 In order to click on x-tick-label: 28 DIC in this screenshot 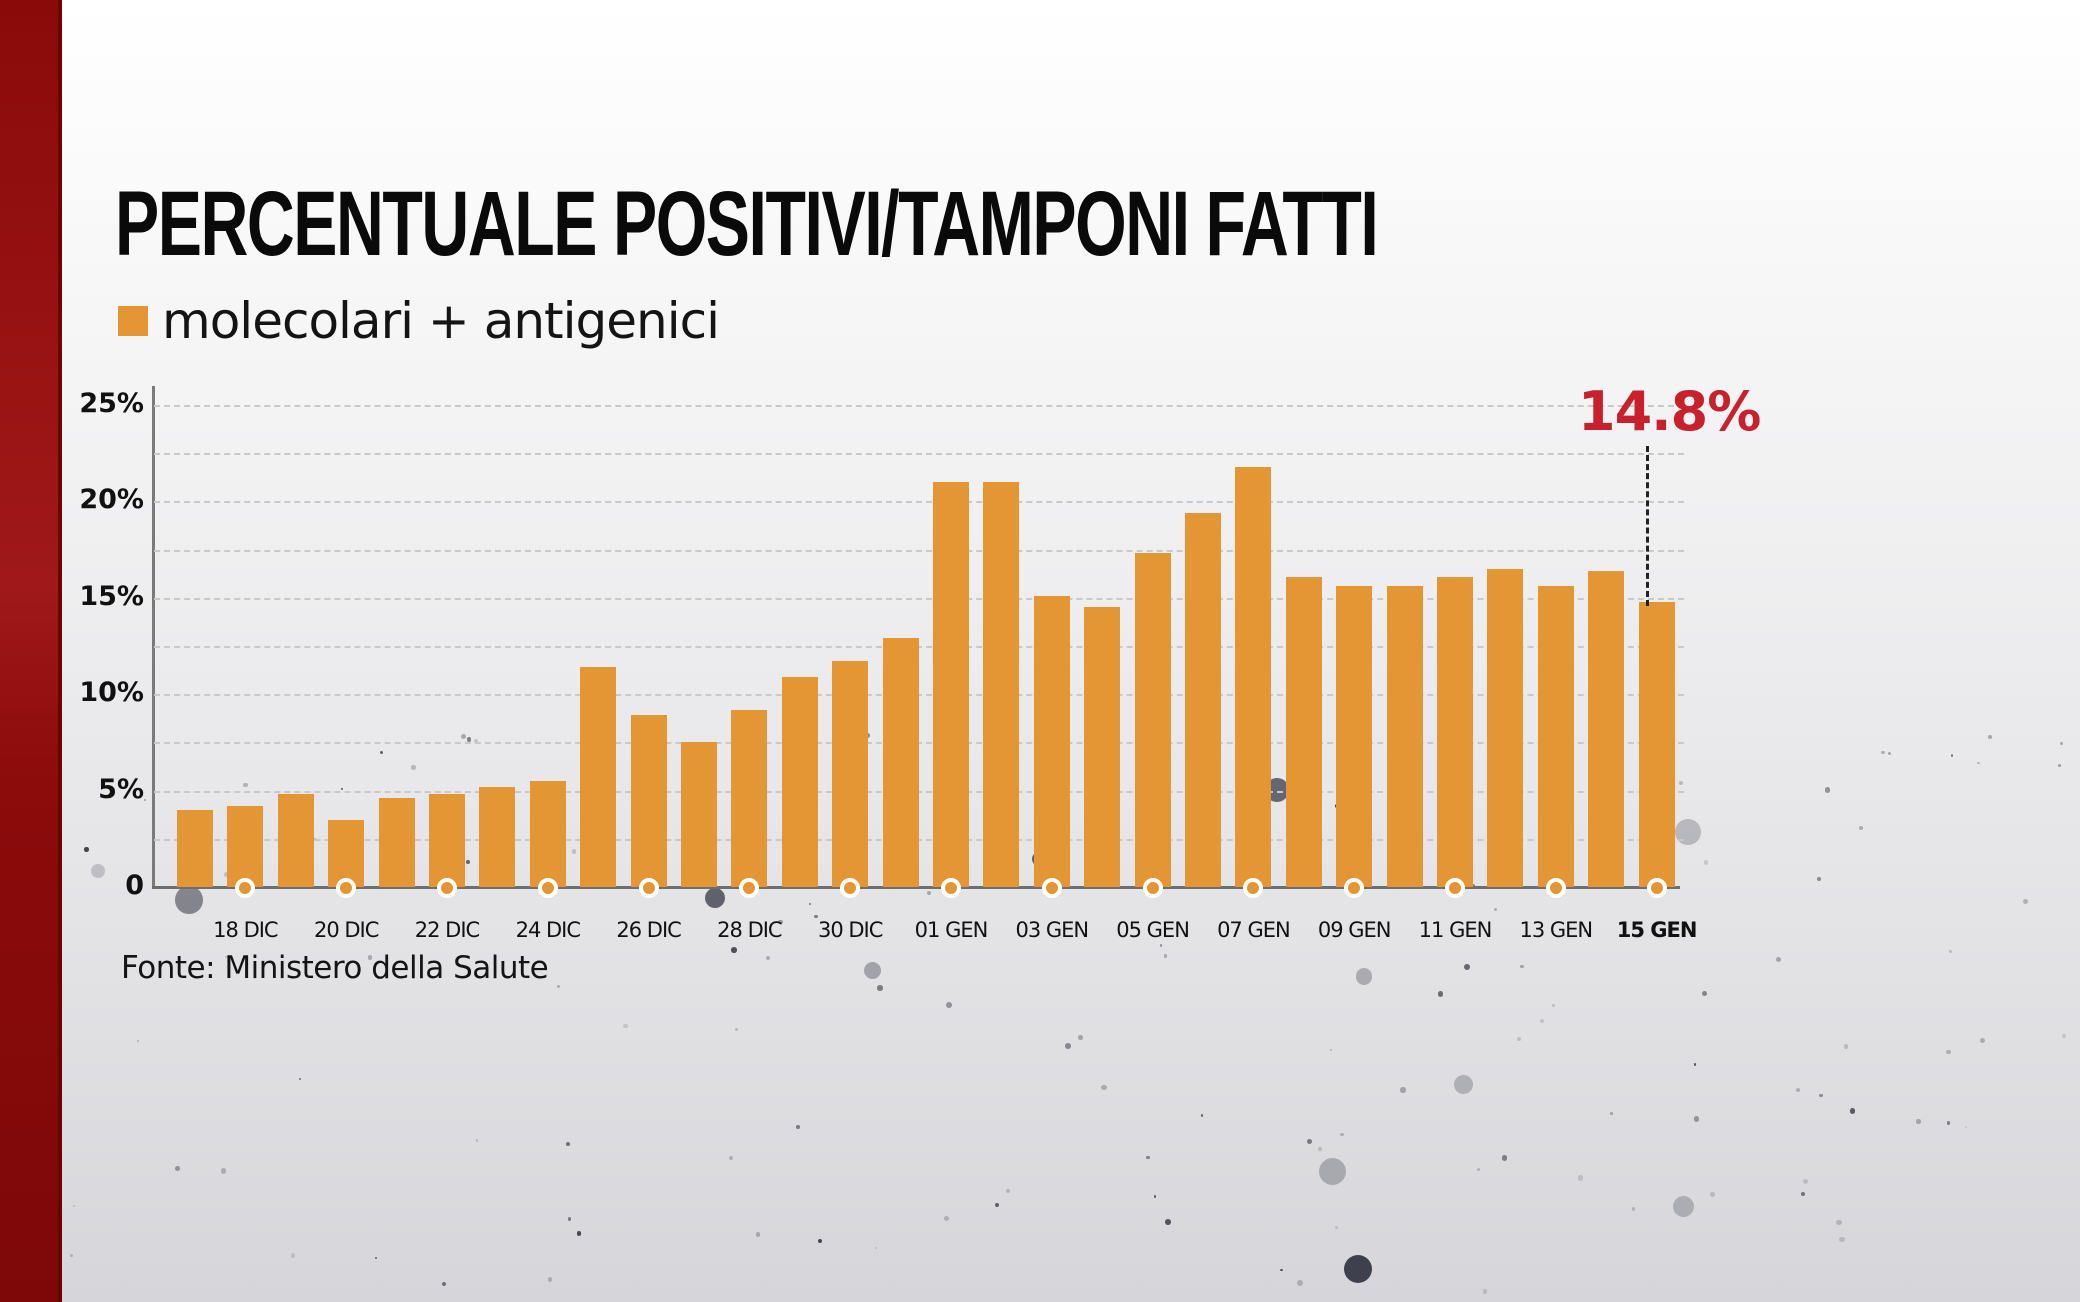, I will do `click(749, 930)`.